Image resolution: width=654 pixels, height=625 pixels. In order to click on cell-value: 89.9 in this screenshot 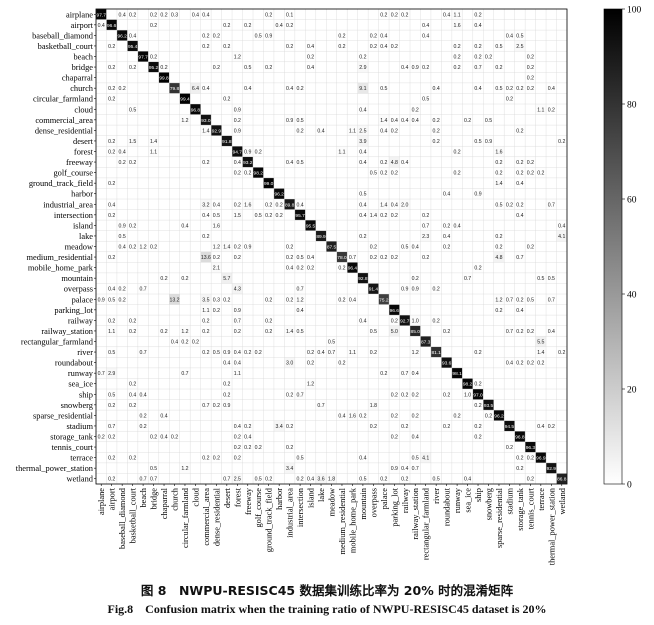, I will do `click(321, 237)`.